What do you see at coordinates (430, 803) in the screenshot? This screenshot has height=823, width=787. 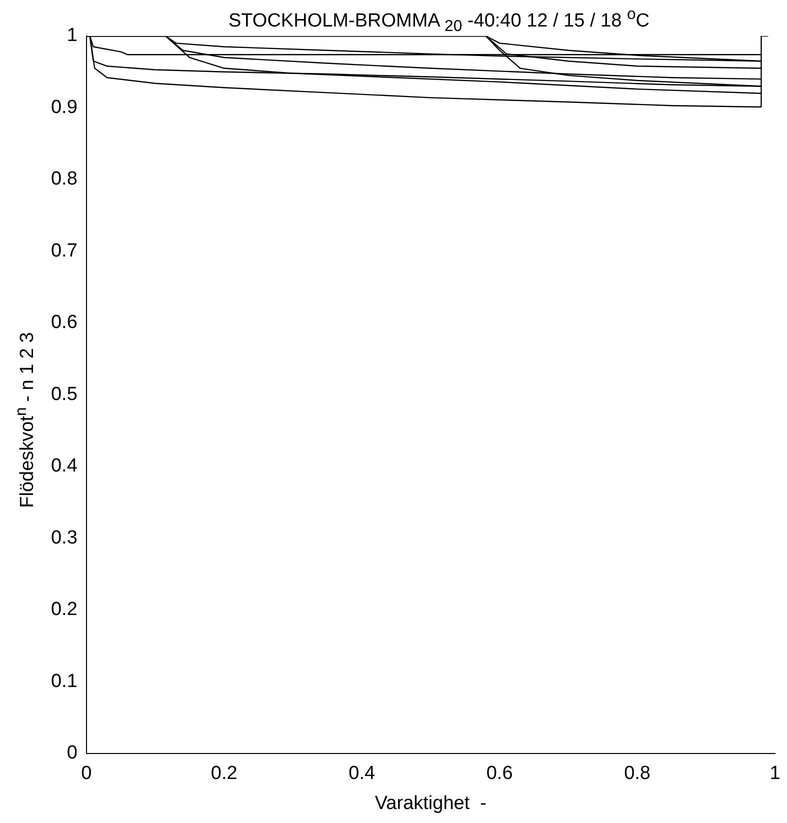 I see `x-axis-title: Varaktighet -` at bounding box center [430, 803].